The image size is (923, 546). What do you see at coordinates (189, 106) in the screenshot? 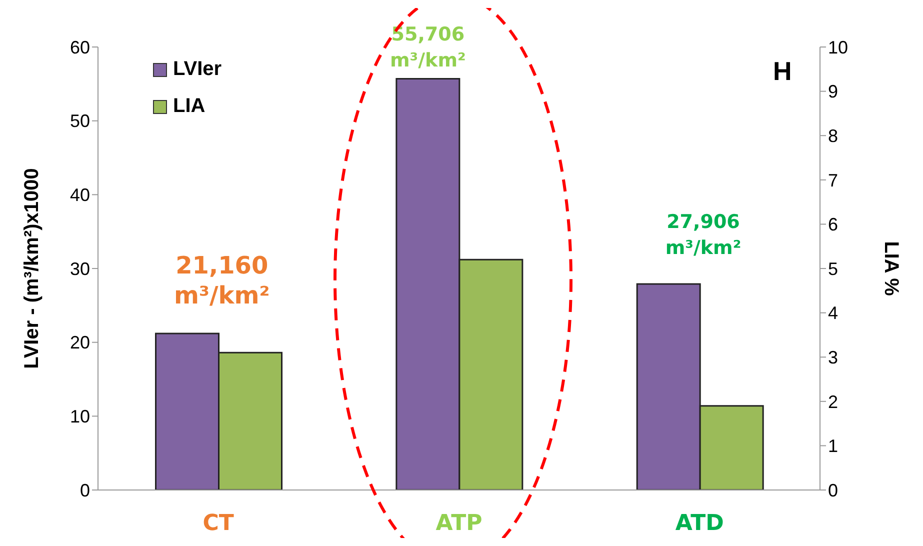
I see `legend-label: LIA` at bounding box center [189, 106].